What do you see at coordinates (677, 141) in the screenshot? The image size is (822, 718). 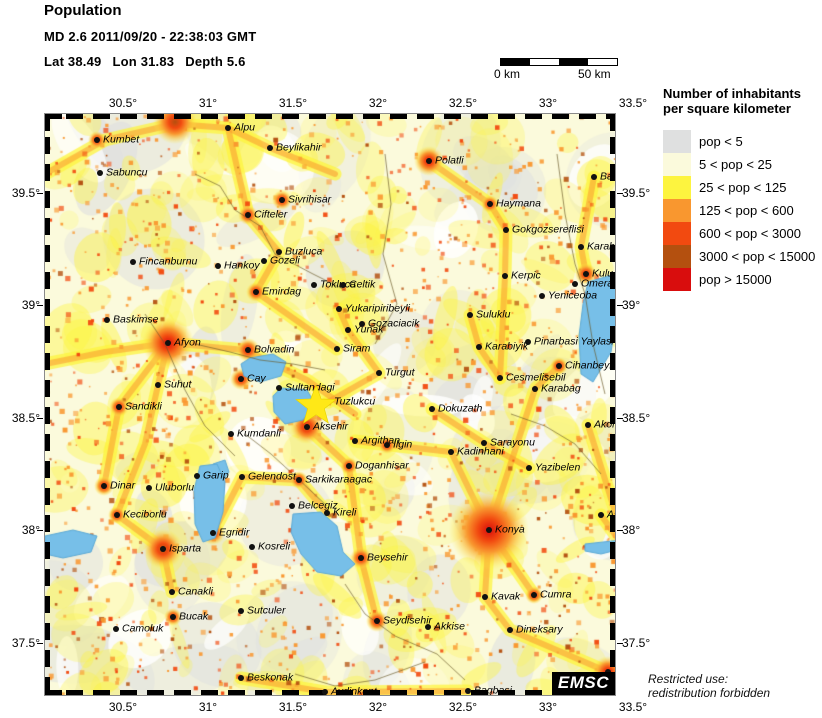 I see `legend-color-swatch` at bounding box center [677, 141].